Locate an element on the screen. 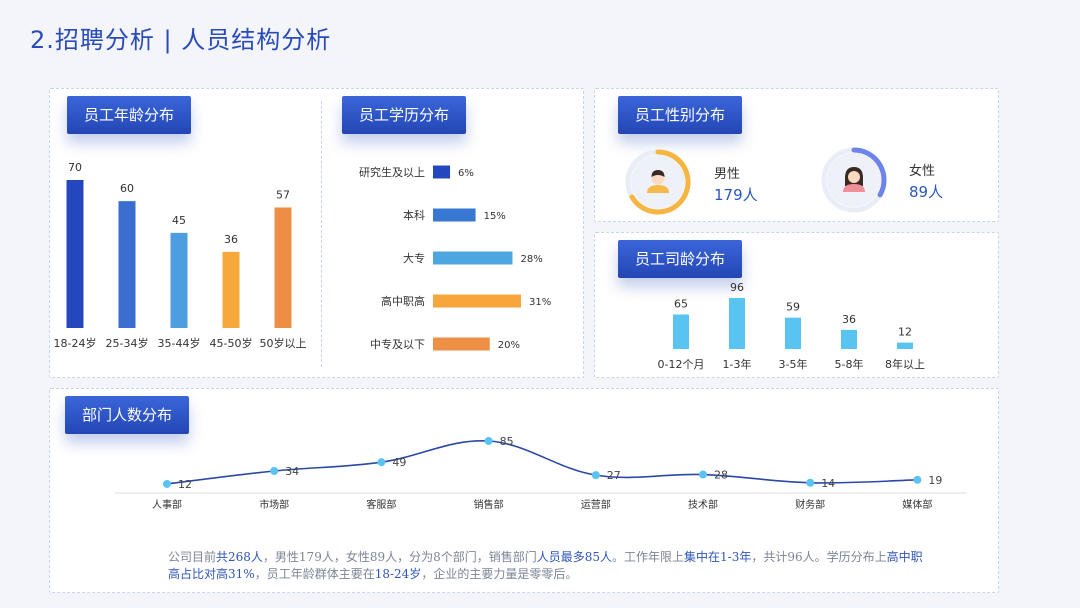  gender-rings is located at coordinates (756, 181).